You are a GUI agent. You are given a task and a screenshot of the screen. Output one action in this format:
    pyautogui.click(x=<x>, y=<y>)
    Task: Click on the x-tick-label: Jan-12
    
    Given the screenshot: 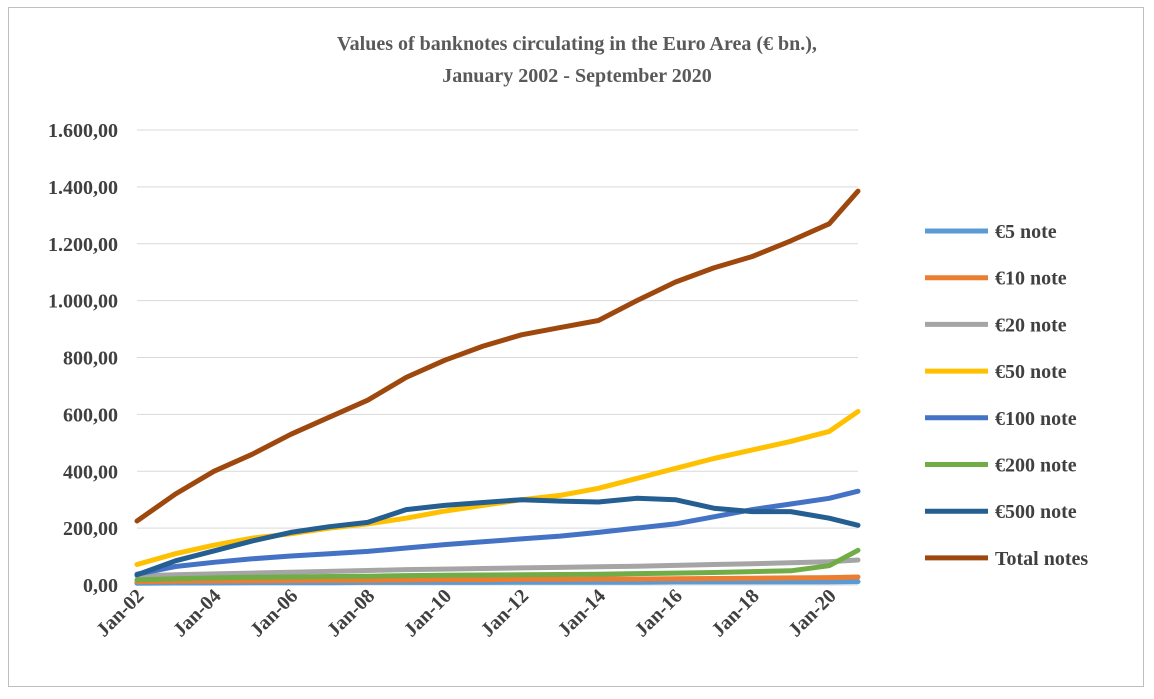 What is the action you would take?
    pyautogui.click(x=505, y=613)
    